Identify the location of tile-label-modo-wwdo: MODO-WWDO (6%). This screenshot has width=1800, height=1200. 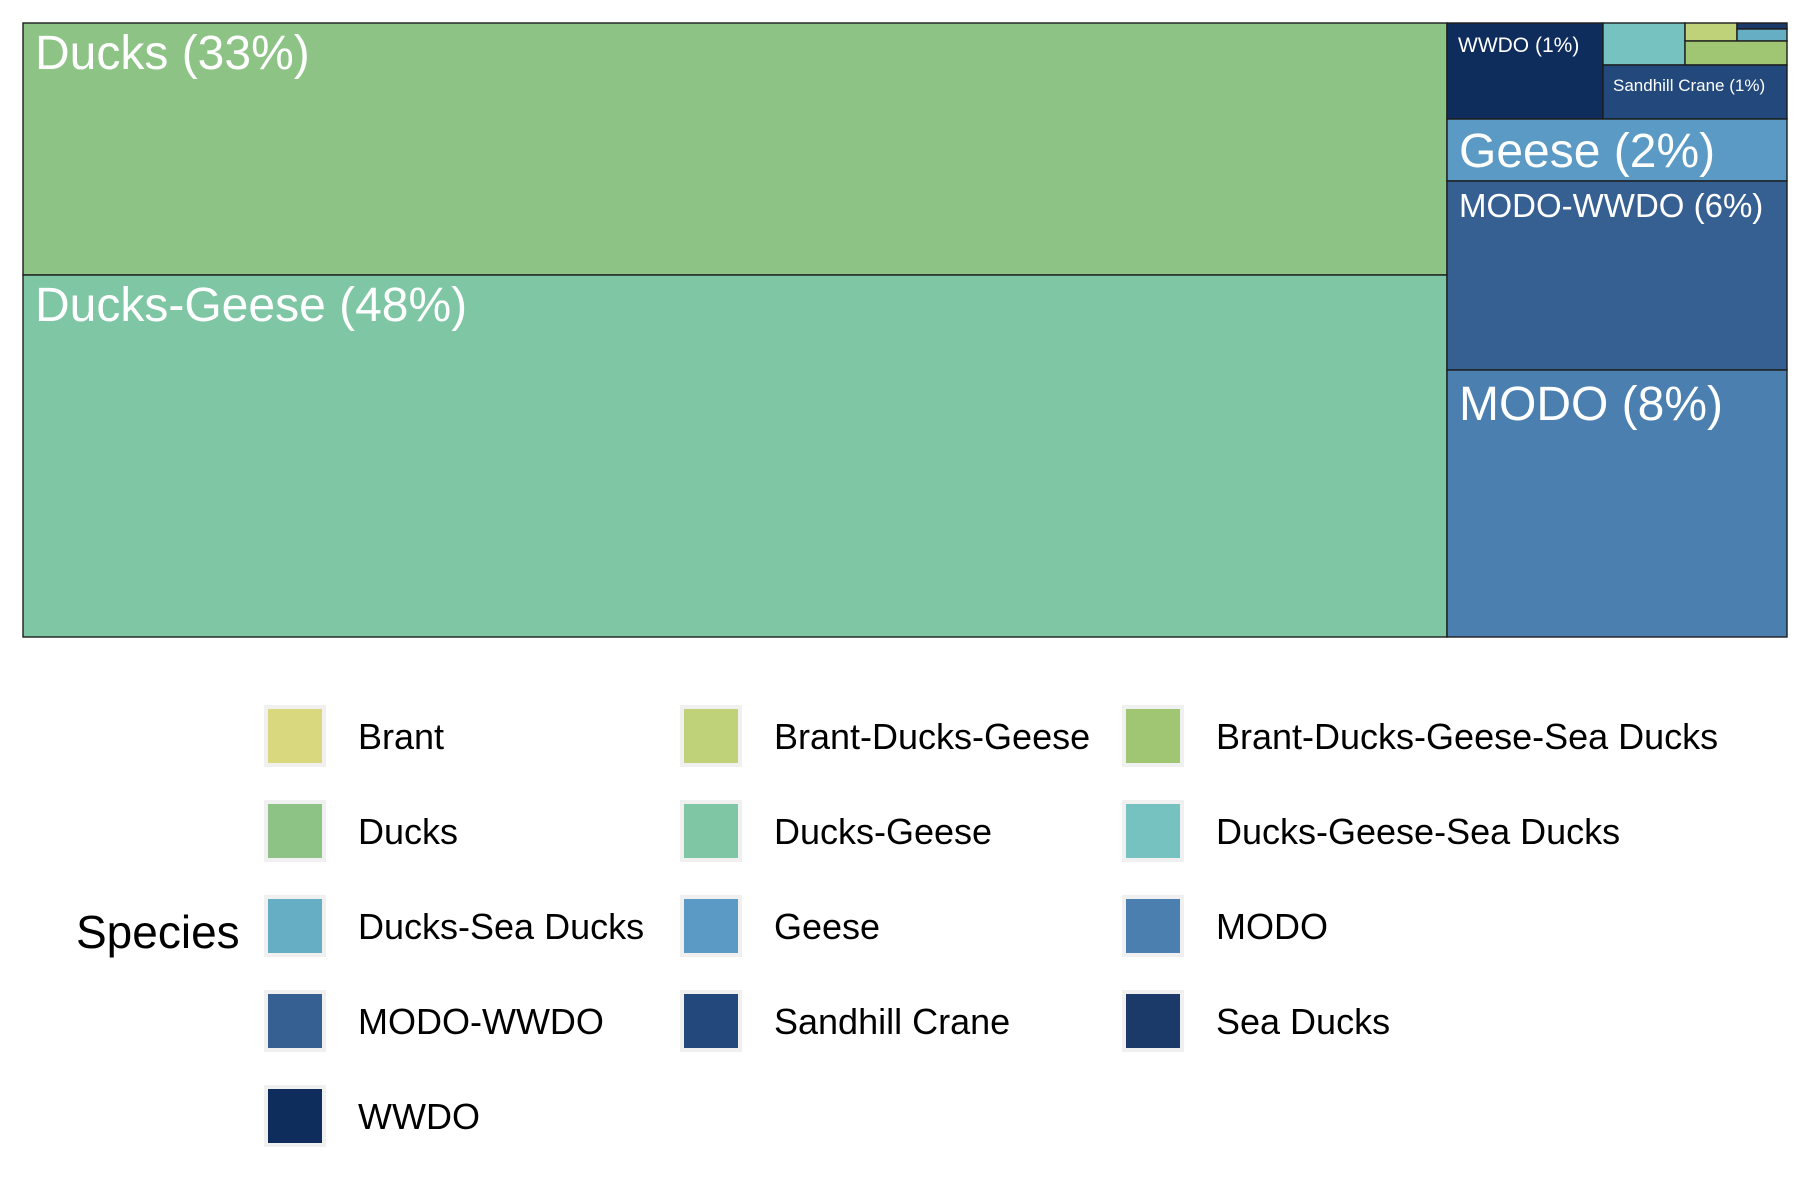
(1611, 205).